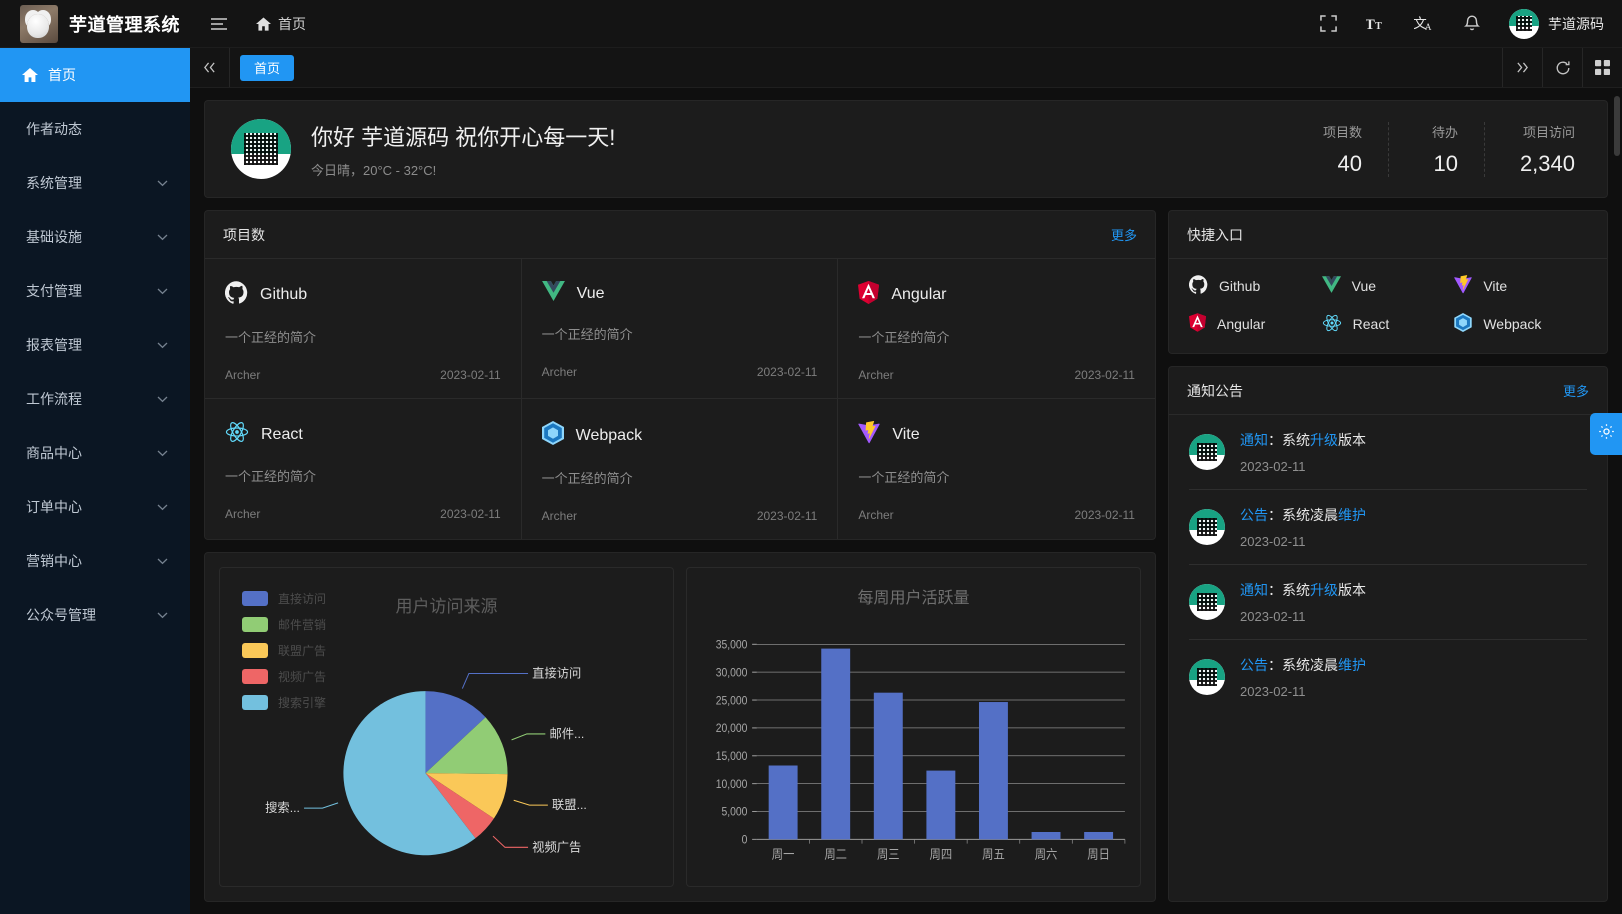 This screenshot has height=914, width=1622. I want to click on fullscreen-icon, so click(1328, 24).